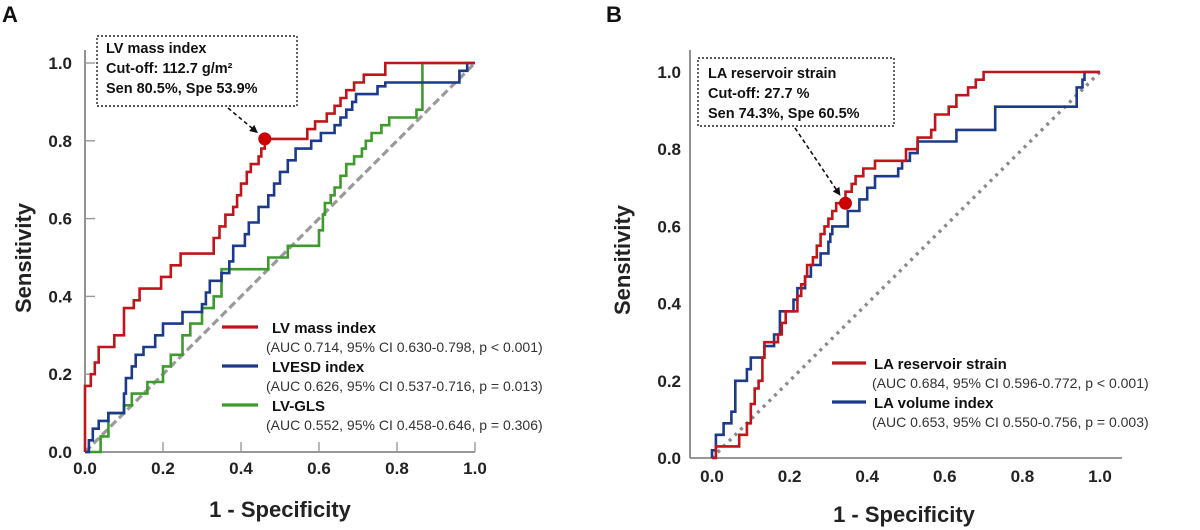  What do you see at coordinates (280, 509) in the screenshot?
I see `panel-a-xlabel: 1 - Specificity` at bounding box center [280, 509].